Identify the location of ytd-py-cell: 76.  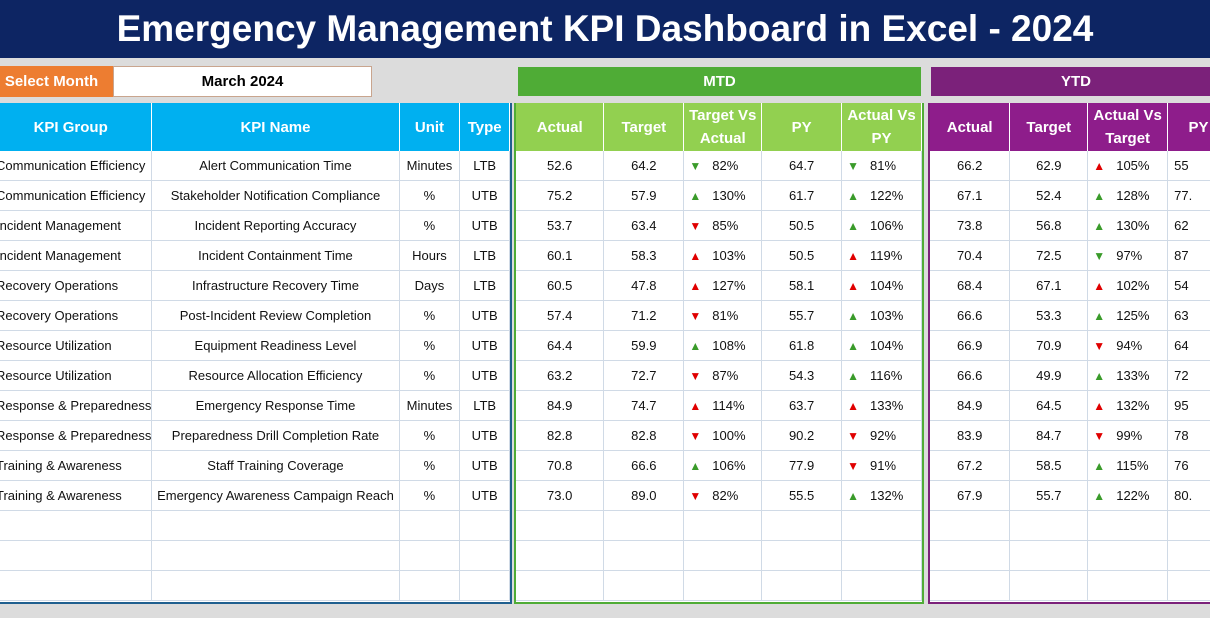
(1188, 465).